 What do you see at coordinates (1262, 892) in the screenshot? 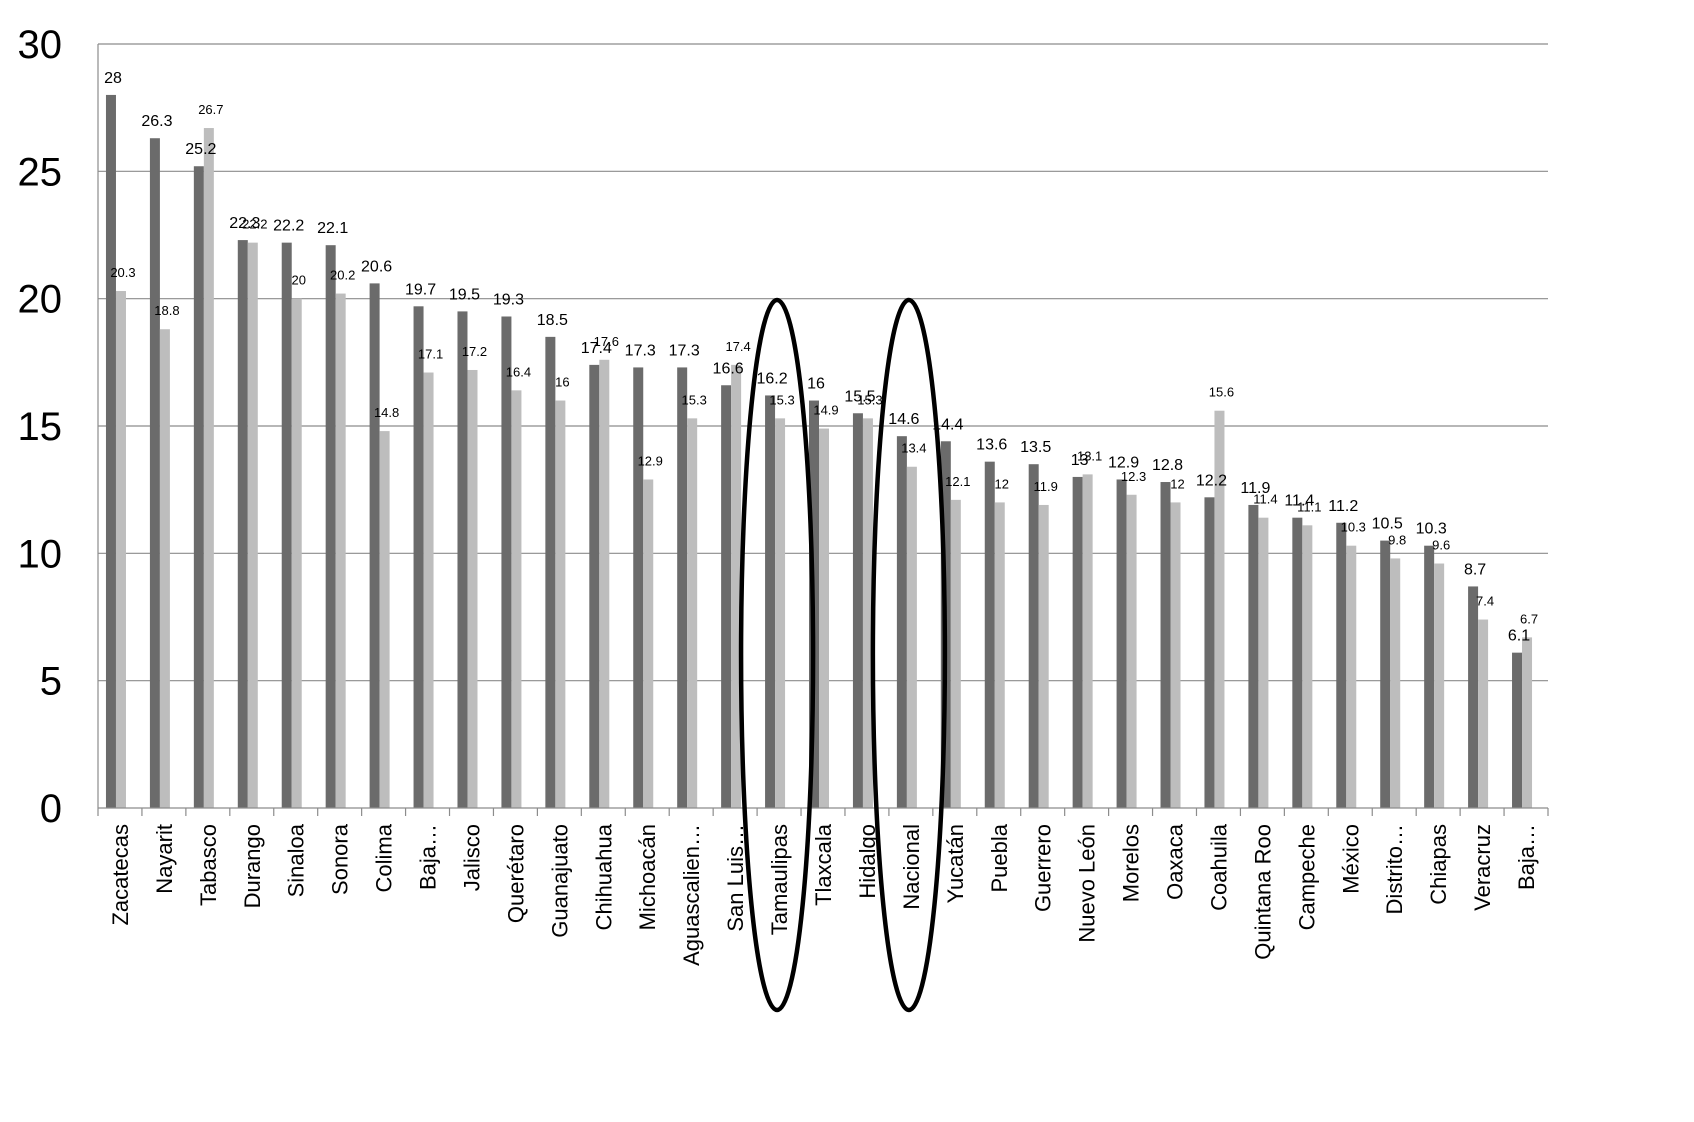
I see `x-category-label: Quintana Roo` at bounding box center [1262, 892].